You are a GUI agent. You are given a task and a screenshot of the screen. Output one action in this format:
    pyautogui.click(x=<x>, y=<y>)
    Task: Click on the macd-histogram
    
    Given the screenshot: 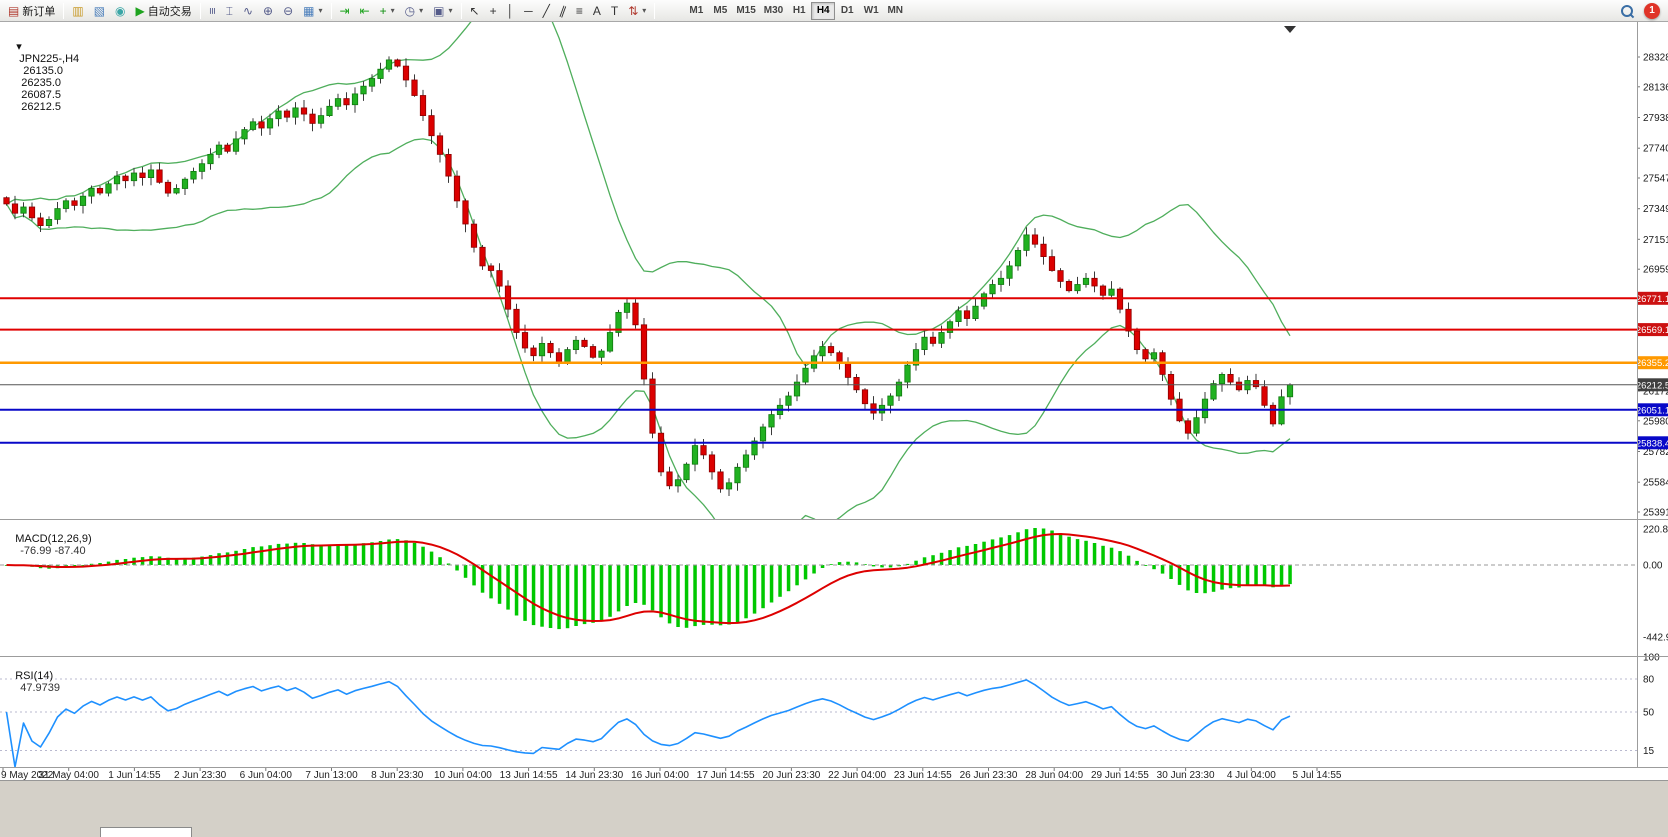 What is the action you would take?
    pyautogui.click(x=648, y=579)
    